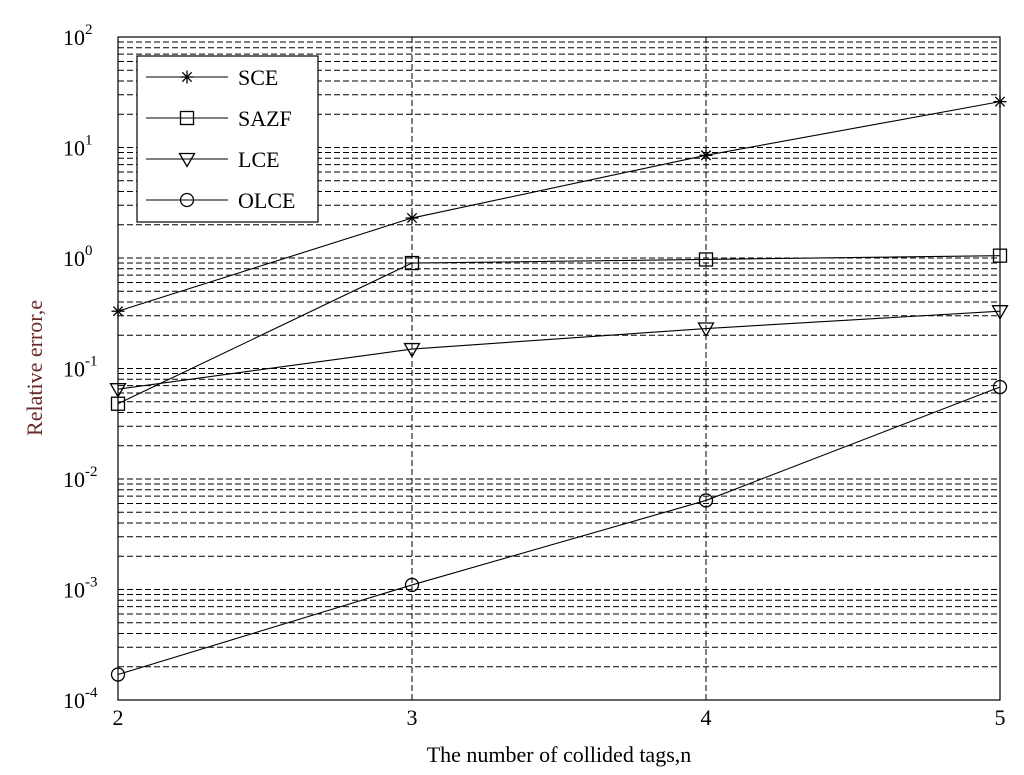 This screenshot has height=775, width=1024. I want to click on legend-label-olce: OLCE, so click(266, 200).